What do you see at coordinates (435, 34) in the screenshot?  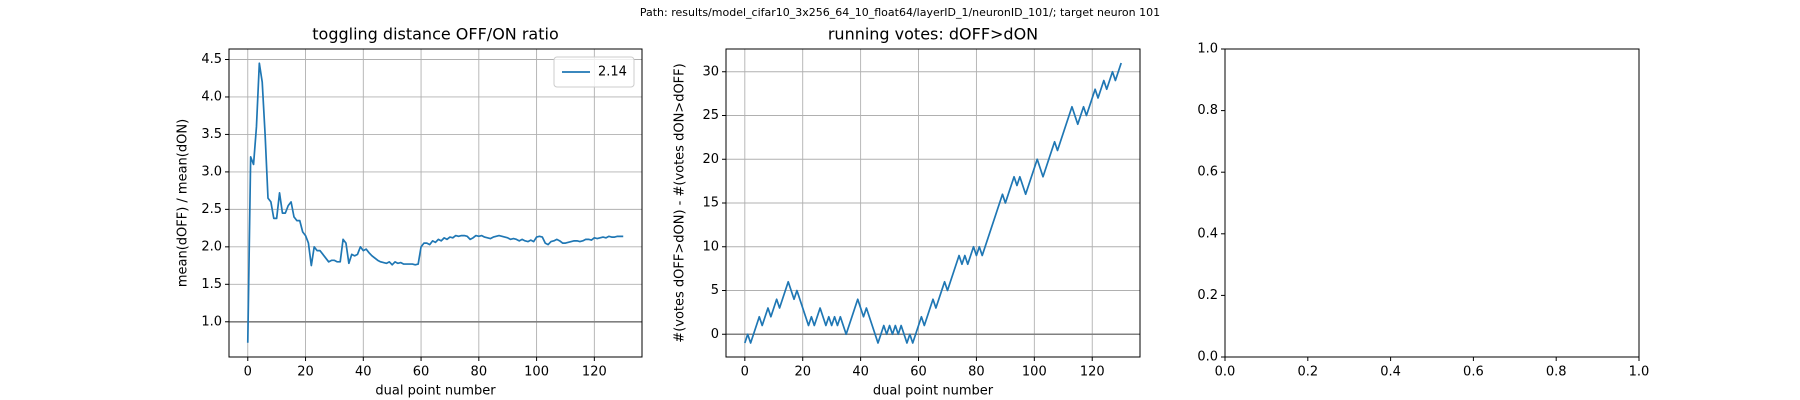 I see `chart-title: toggling distance OFF/ON ratio` at bounding box center [435, 34].